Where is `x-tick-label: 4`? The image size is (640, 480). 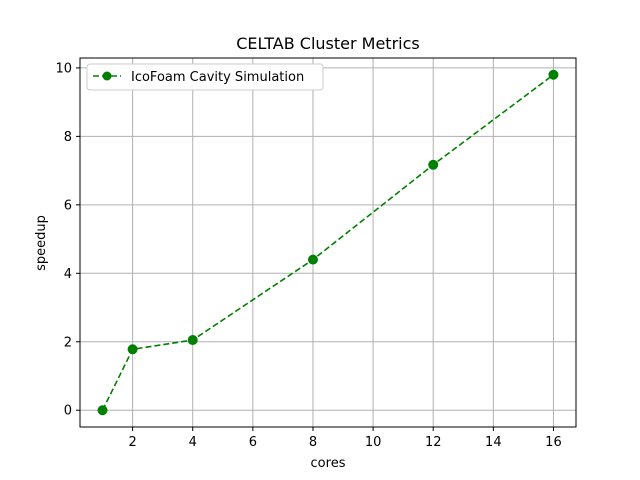 x-tick-label: 4 is located at coordinates (193, 442).